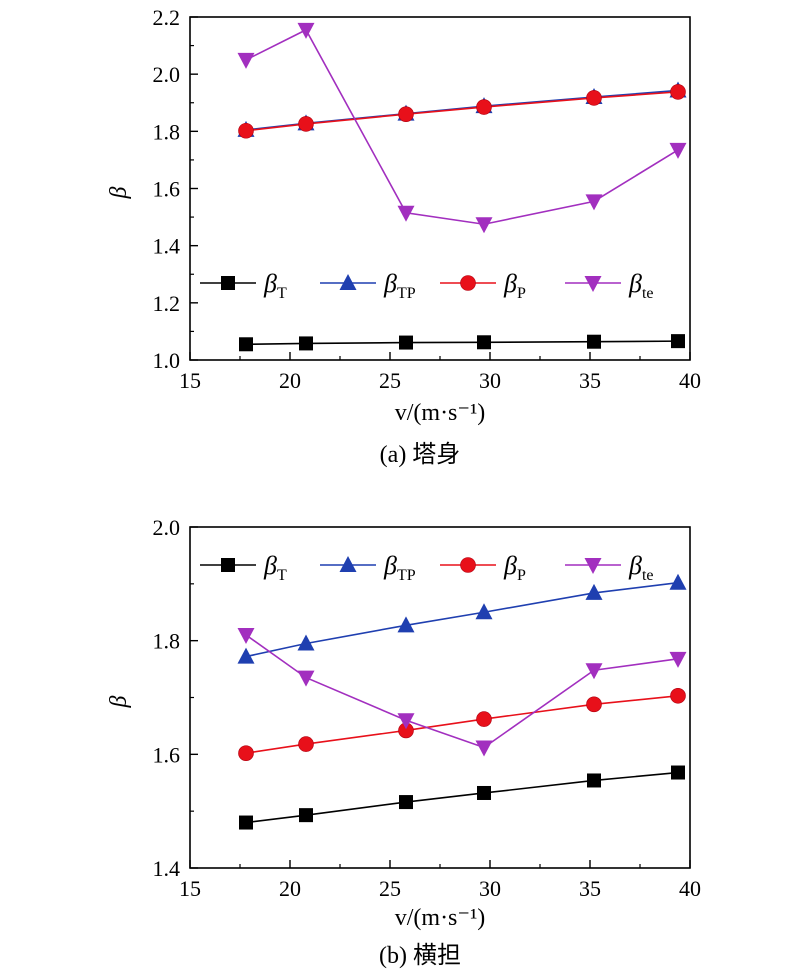 The height and width of the screenshot is (980, 800). Describe the element at coordinates (483, 285) in the screenshot. I see `chart-a-legend-item-p: βP` at that location.